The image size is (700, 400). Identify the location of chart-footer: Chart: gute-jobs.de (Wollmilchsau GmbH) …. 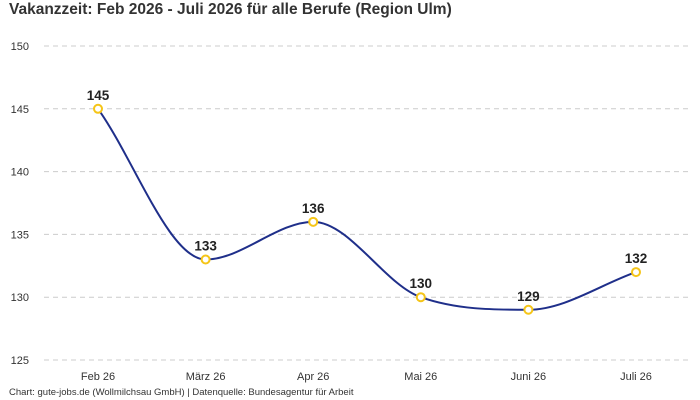
(181, 392).